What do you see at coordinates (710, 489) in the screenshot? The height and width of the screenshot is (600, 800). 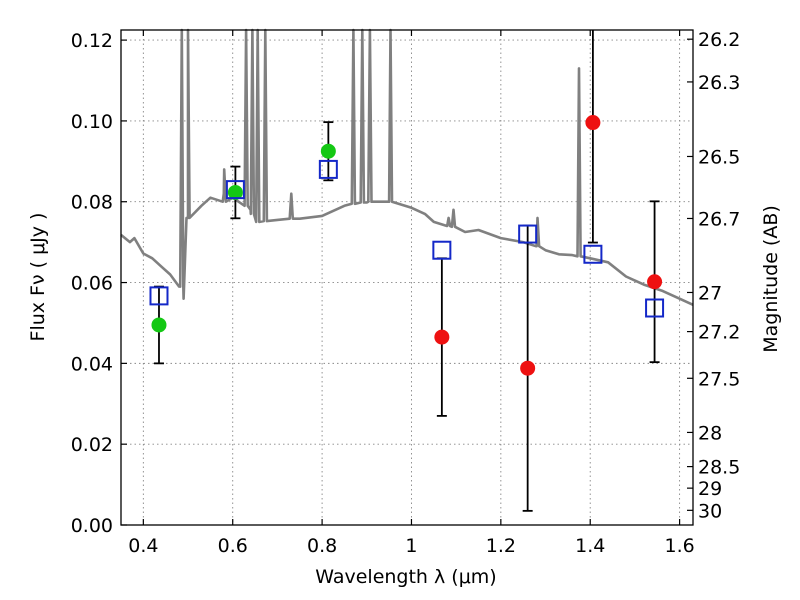 I see `y2-tick-label: 29` at bounding box center [710, 489].